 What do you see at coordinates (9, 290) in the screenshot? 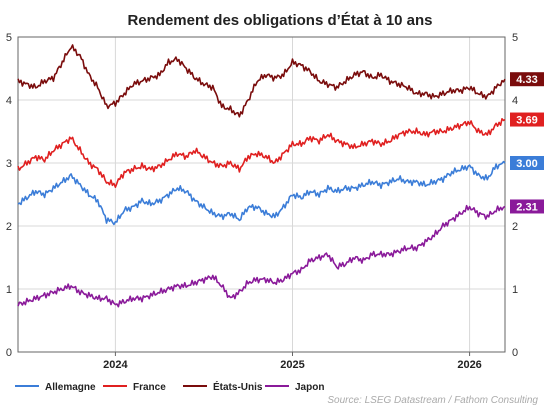
I see `y-tick-label-left: 1` at bounding box center [9, 290].